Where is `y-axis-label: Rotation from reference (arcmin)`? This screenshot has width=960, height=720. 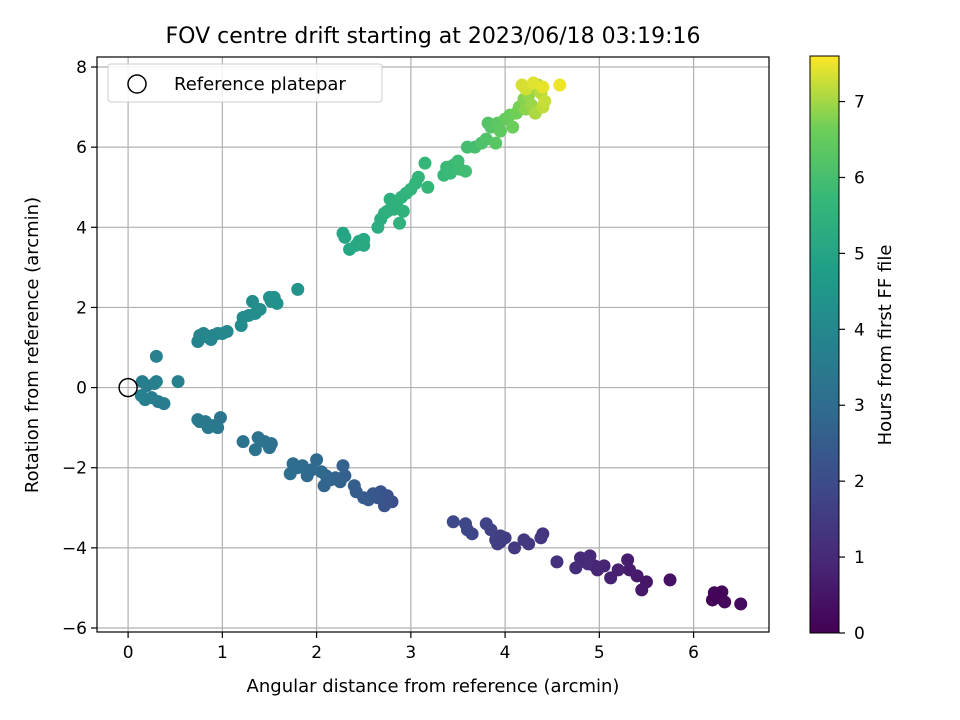
y-axis-label: Rotation from reference (arcmin) is located at coordinates (32, 345).